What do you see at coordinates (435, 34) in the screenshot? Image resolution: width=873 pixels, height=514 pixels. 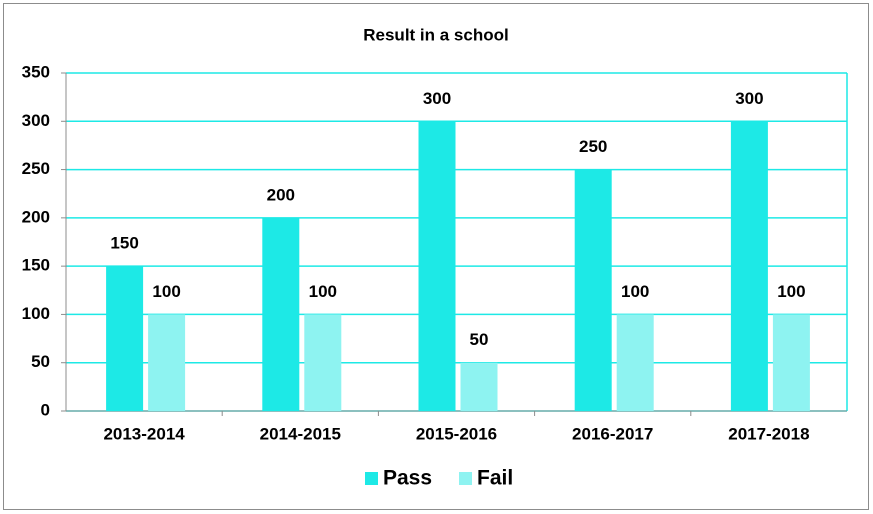 I see `chart-title: Result in a school` at bounding box center [435, 34].